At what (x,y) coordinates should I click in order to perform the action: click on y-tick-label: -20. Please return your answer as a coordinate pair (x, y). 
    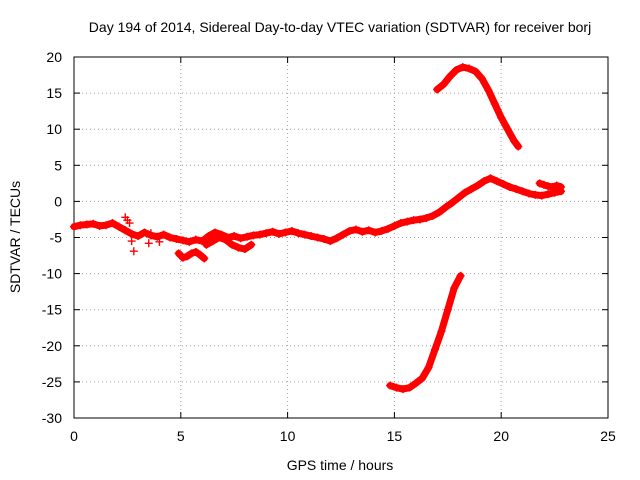
    Looking at the image, I should click on (52, 346).